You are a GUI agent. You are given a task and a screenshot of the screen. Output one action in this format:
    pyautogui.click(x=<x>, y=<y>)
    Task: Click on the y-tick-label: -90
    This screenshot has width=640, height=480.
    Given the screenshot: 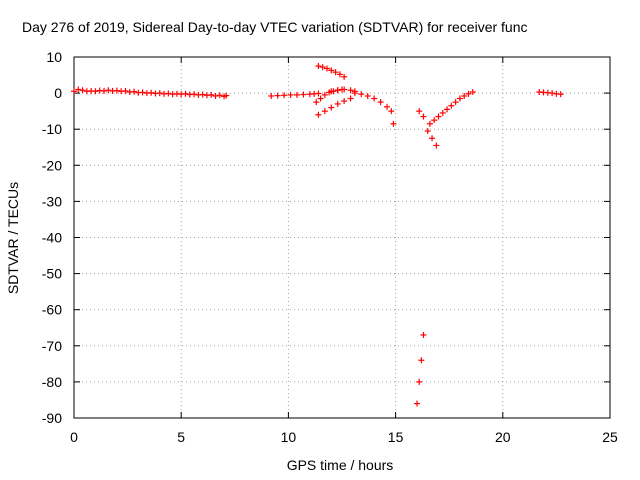 What is the action you would take?
    pyautogui.click(x=52, y=418)
    